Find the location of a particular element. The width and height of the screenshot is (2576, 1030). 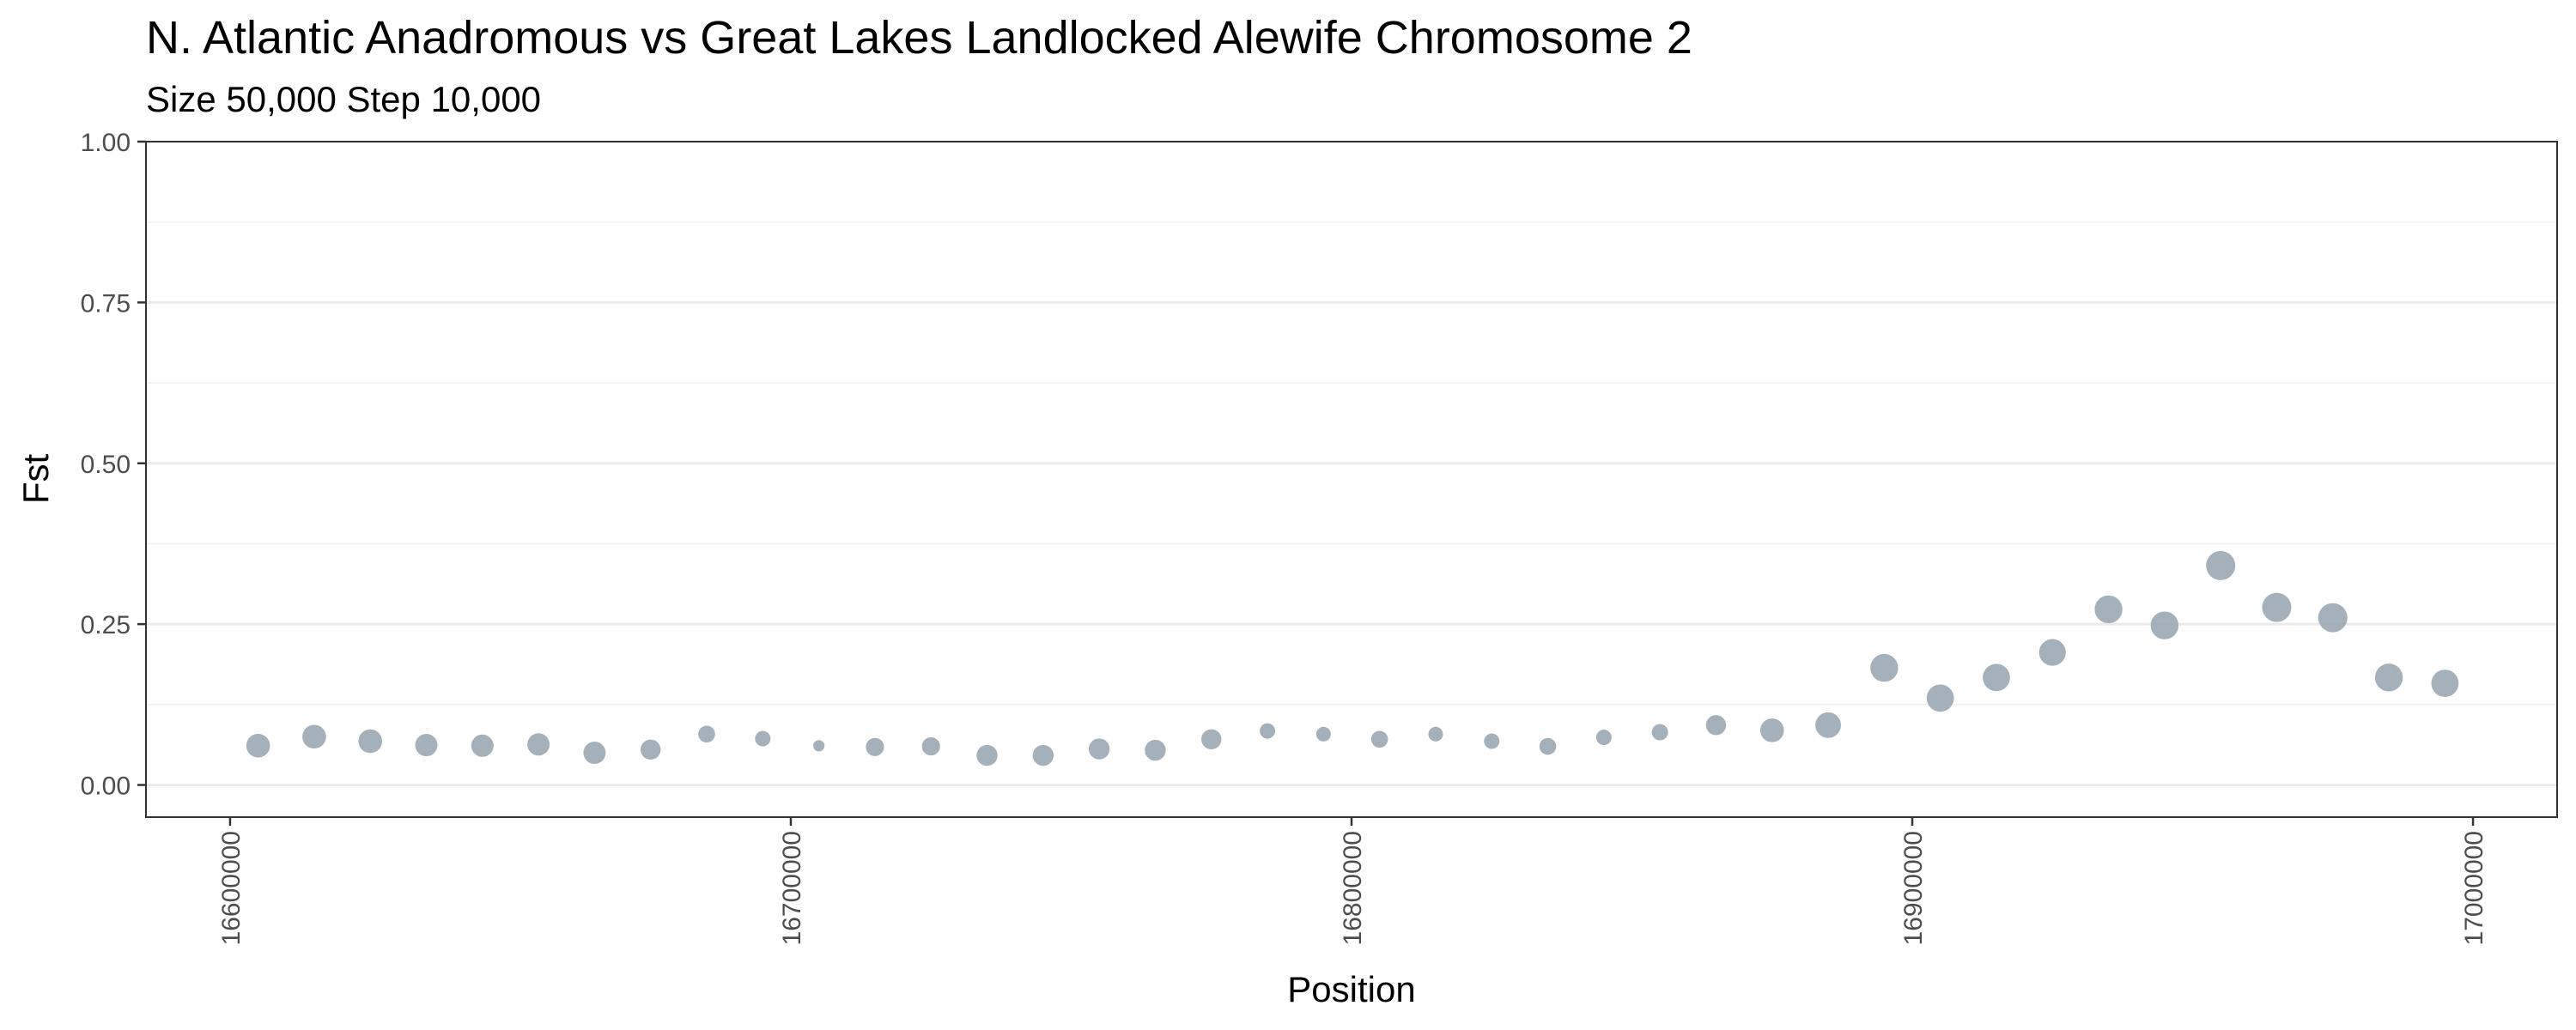

y-tick-label: 0.75 is located at coordinates (106, 303).